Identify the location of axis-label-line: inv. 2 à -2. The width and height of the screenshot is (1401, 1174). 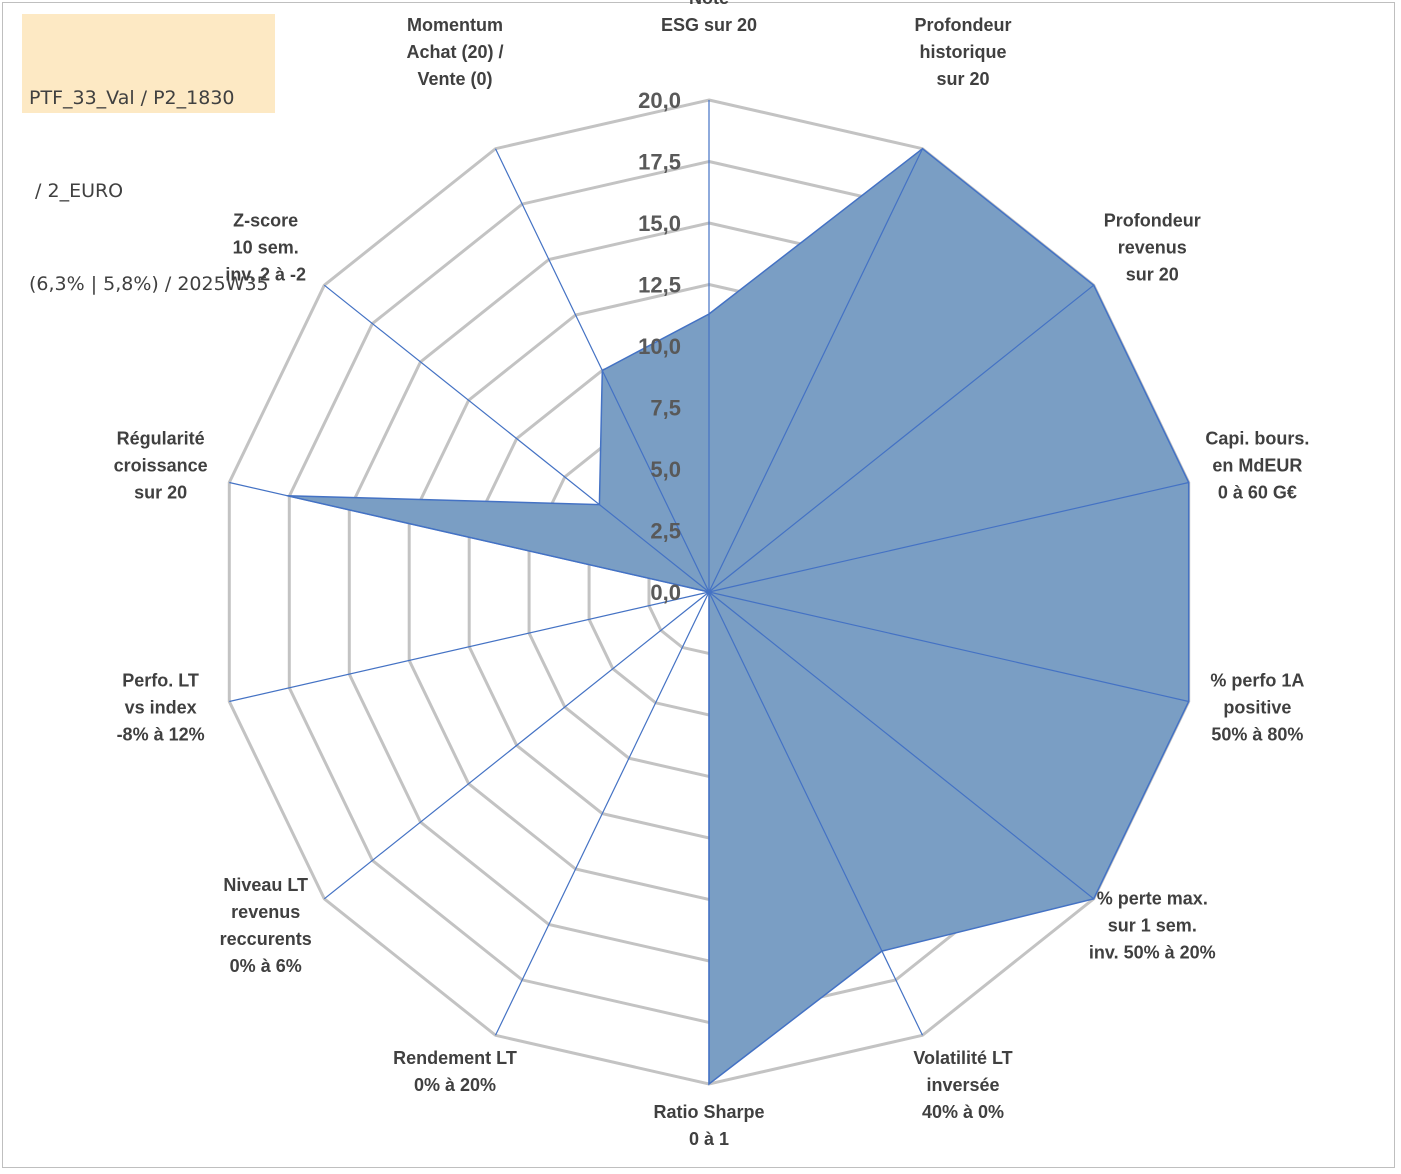
(265, 274).